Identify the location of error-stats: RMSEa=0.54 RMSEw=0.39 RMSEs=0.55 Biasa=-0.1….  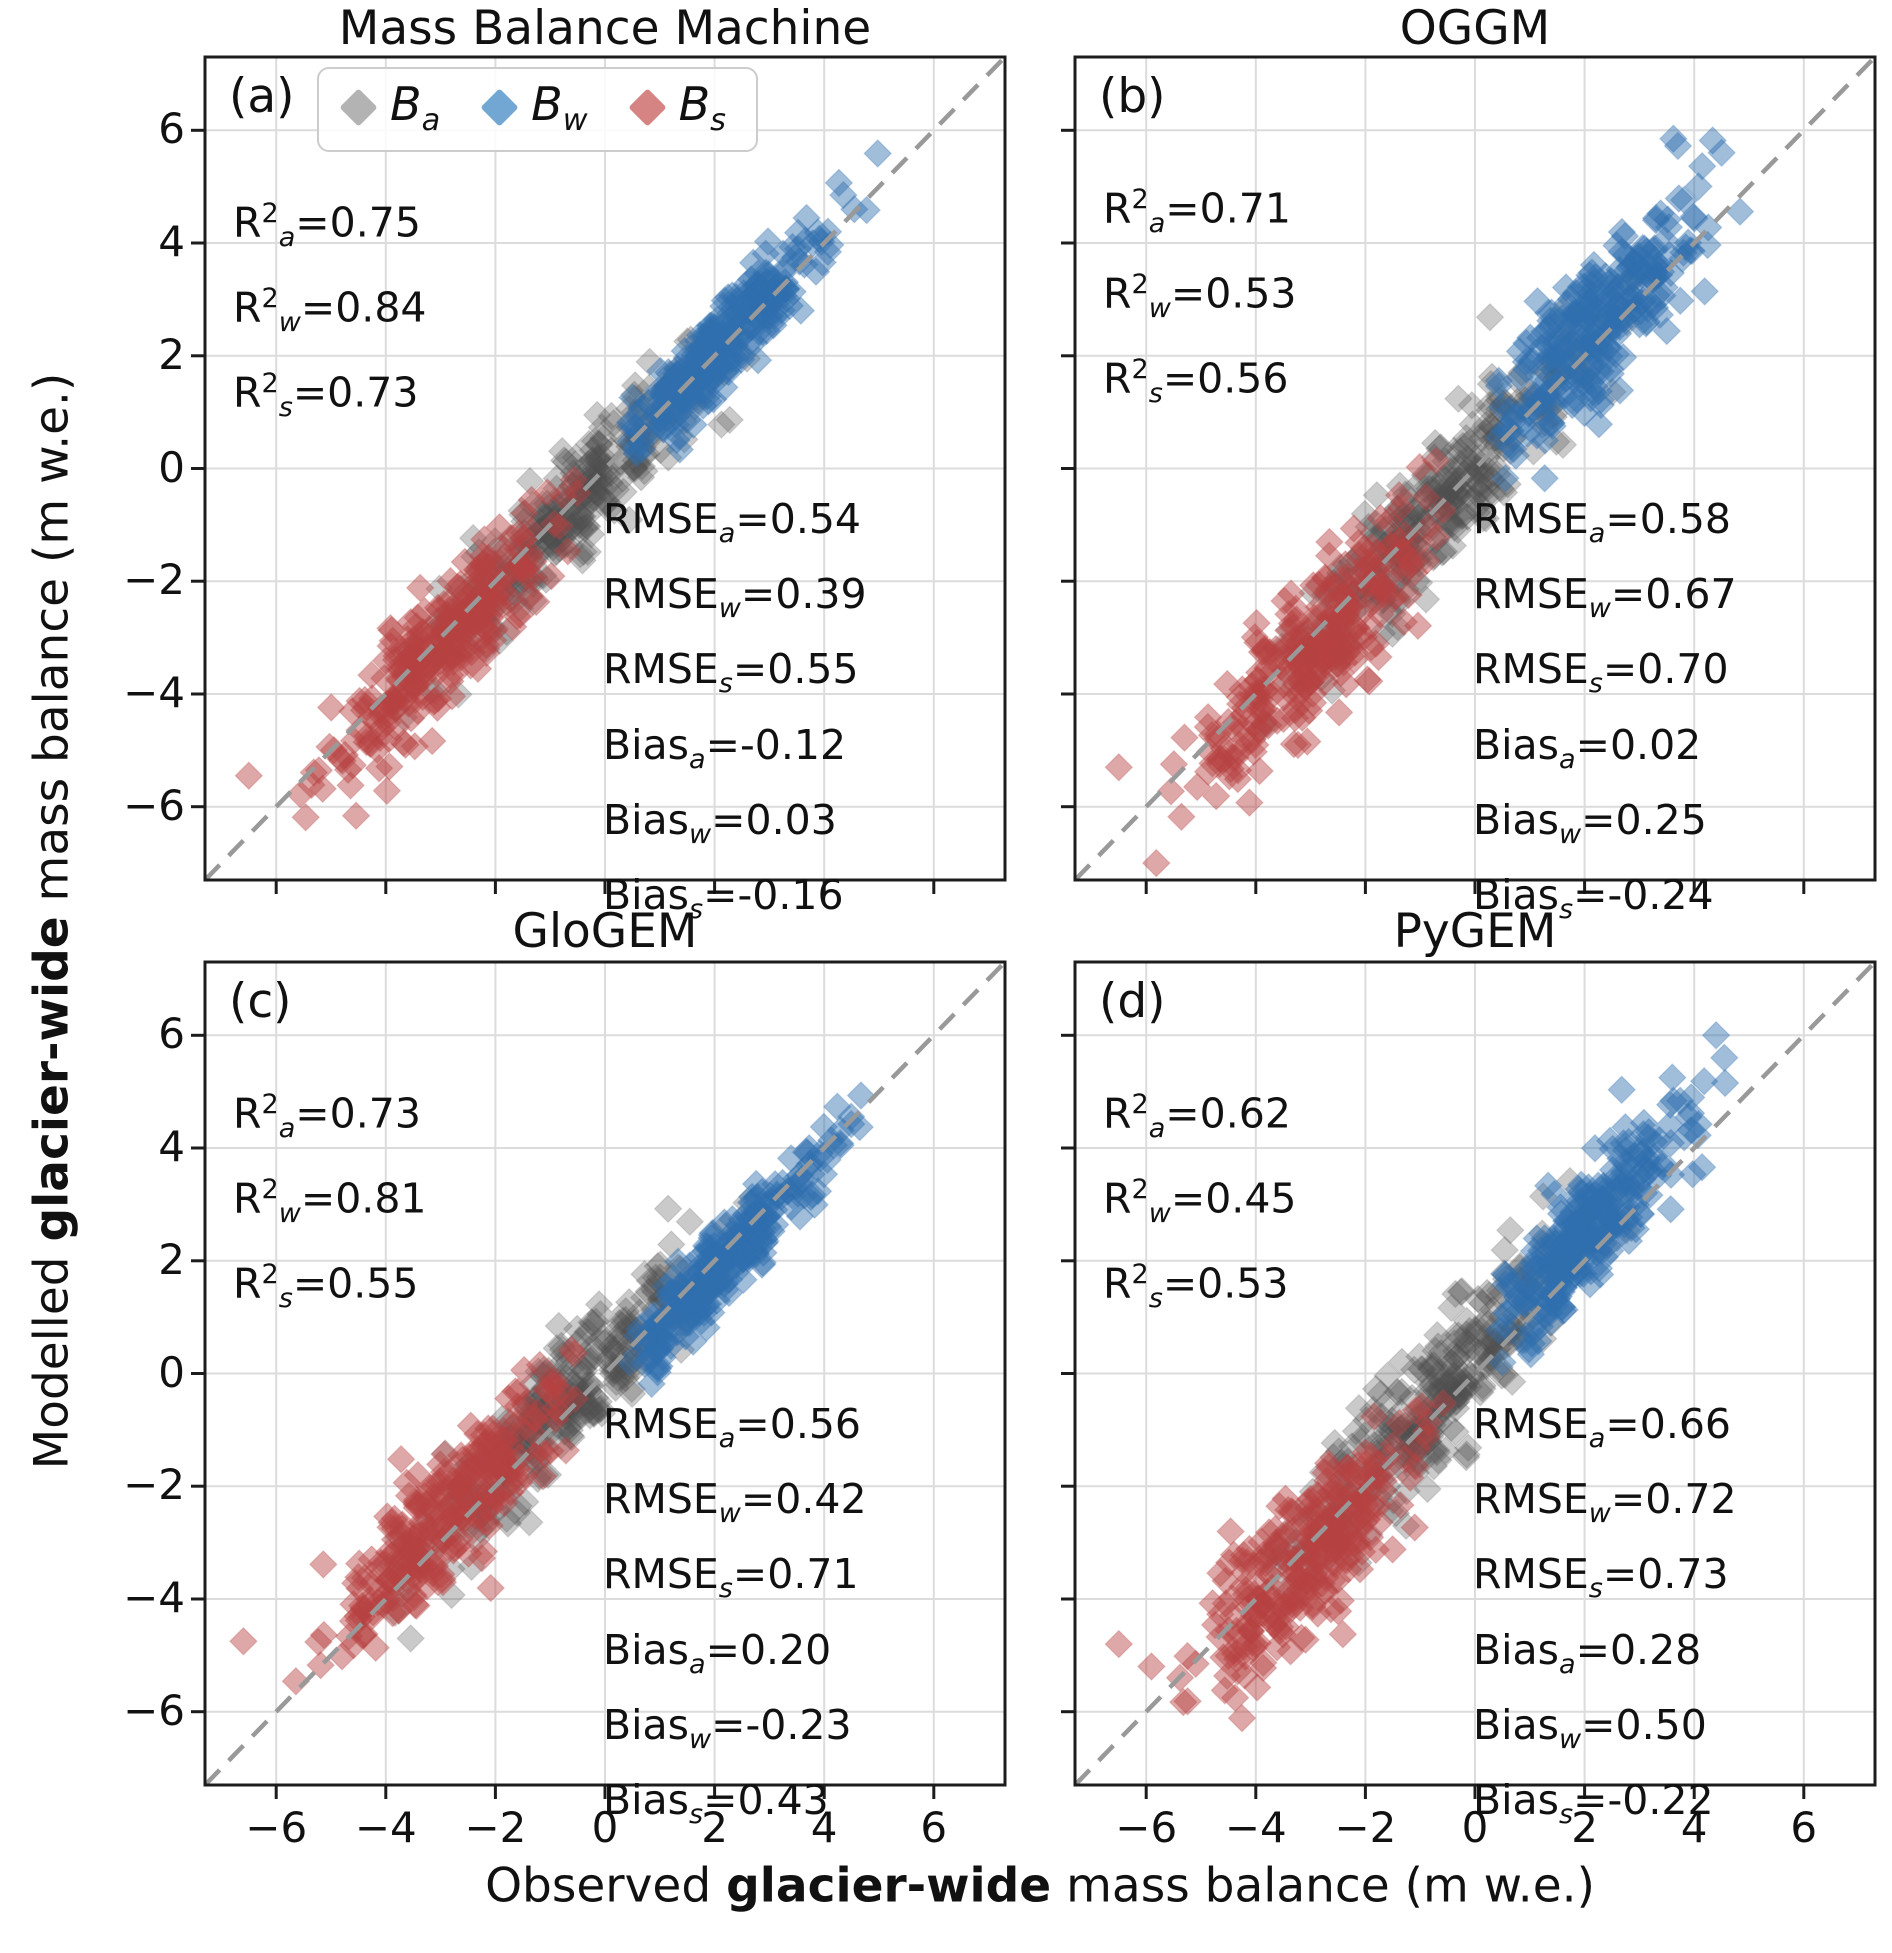
(735, 714).